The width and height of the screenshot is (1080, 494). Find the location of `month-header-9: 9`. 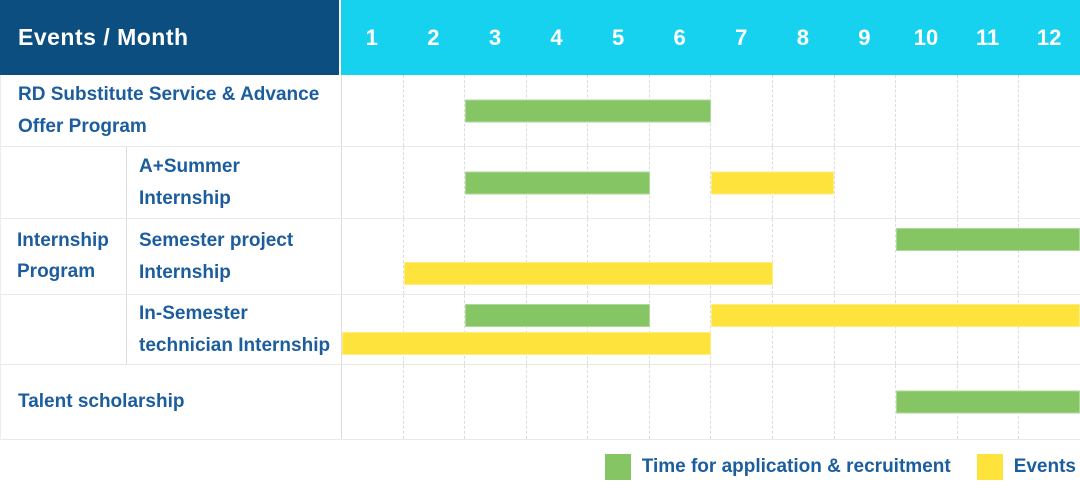

month-header-9: 9 is located at coordinates (864, 37).